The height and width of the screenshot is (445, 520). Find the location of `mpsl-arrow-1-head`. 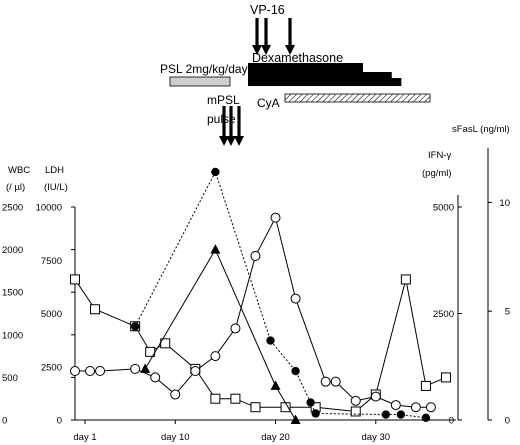

mpsl-arrow-1-head is located at coordinates (224, 141).